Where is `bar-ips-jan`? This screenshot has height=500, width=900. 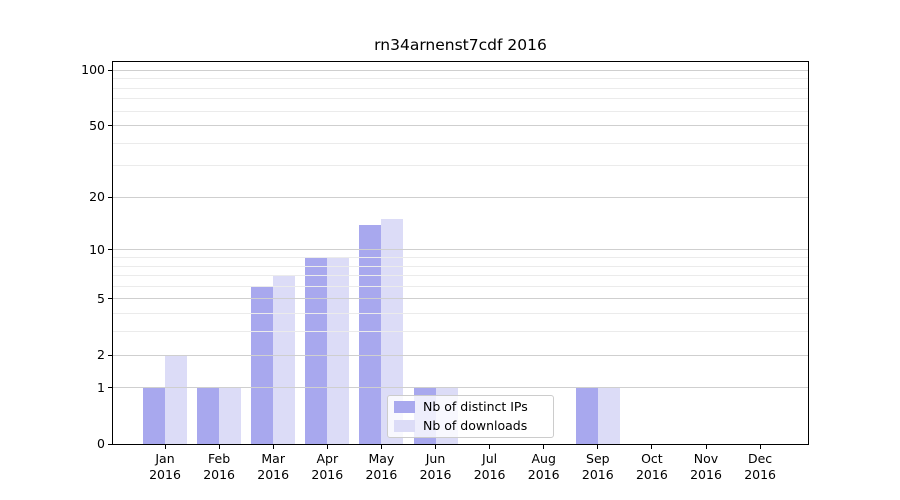
bar-ips-jan is located at coordinates (154, 415).